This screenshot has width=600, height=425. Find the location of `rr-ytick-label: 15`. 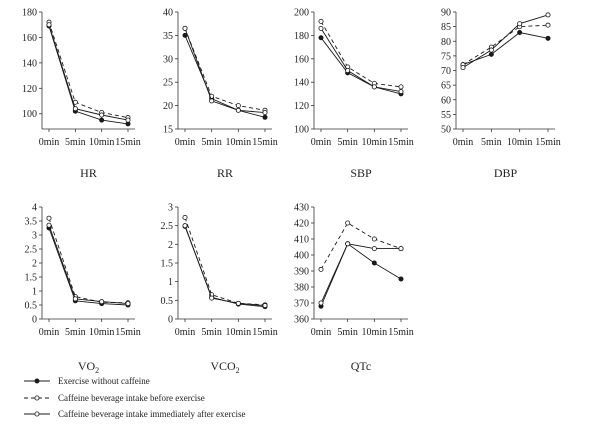

rr-ytick-label: 15 is located at coordinates (168, 130).